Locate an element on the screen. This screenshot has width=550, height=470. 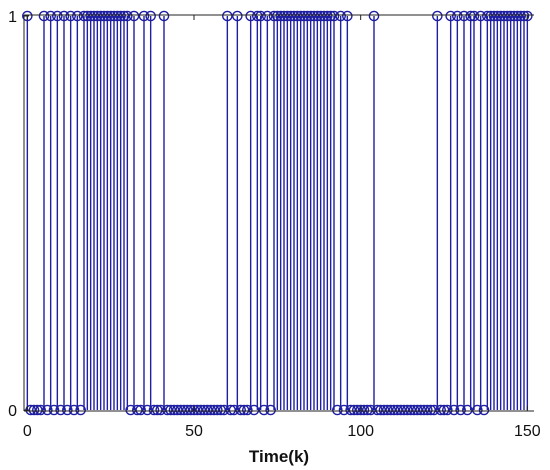
x-tick-label: 150 is located at coordinates (527, 431).